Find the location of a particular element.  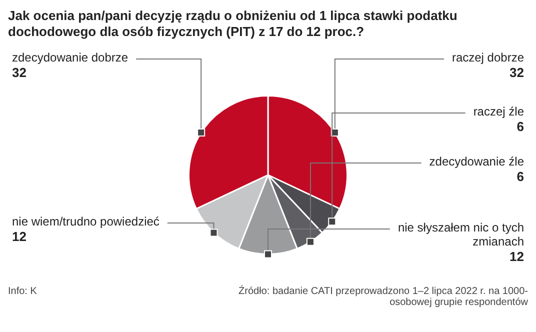

text: Źródło: badanie CATI przeprowadzono 1–2 lipca 2022 r. na 1000-osobowej grupie respondentów is located at coordinates (383, 297).